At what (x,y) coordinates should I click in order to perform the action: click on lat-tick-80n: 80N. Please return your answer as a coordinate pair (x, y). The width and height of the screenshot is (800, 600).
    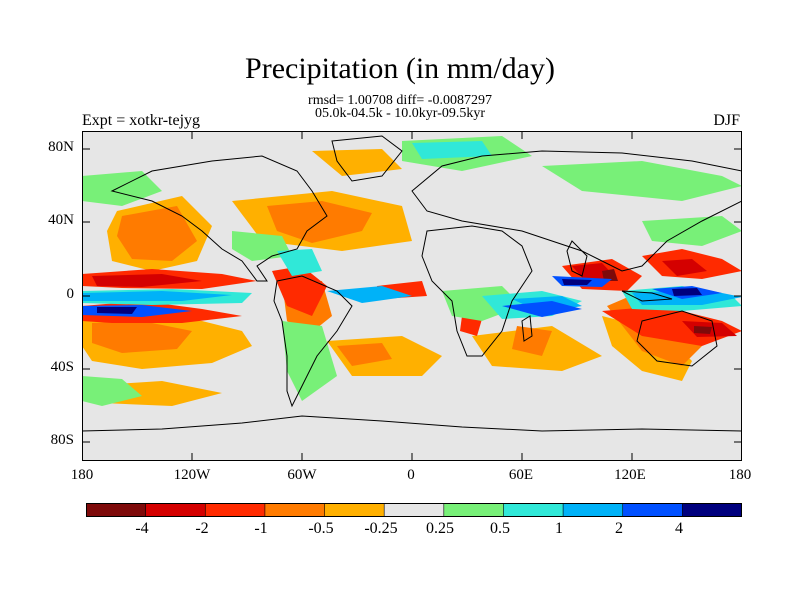
    Looking at the image, I should click on (61, 147).